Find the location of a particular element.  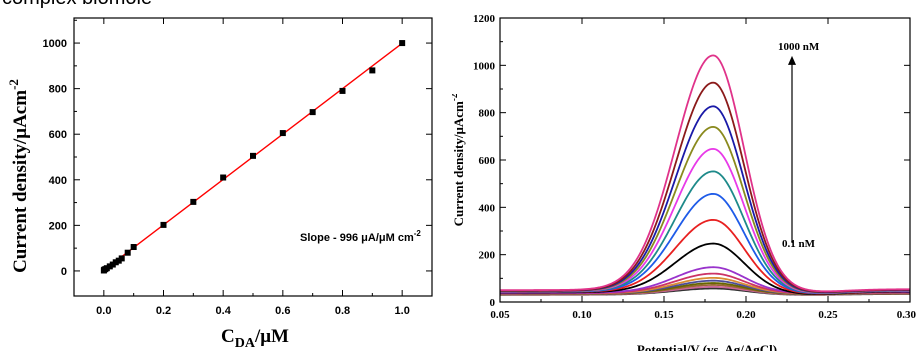

x-tick-label: 0.30 is located at coordinates (907, 315).